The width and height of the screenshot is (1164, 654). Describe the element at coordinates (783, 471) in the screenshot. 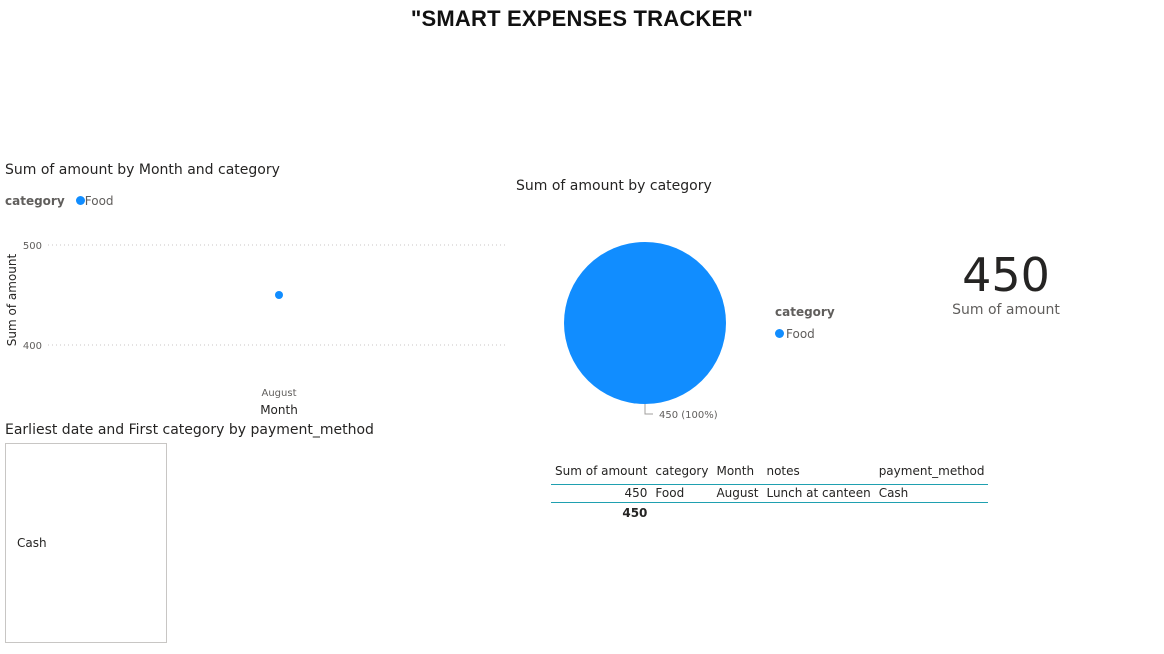

I see `column-header: notes` at that location.